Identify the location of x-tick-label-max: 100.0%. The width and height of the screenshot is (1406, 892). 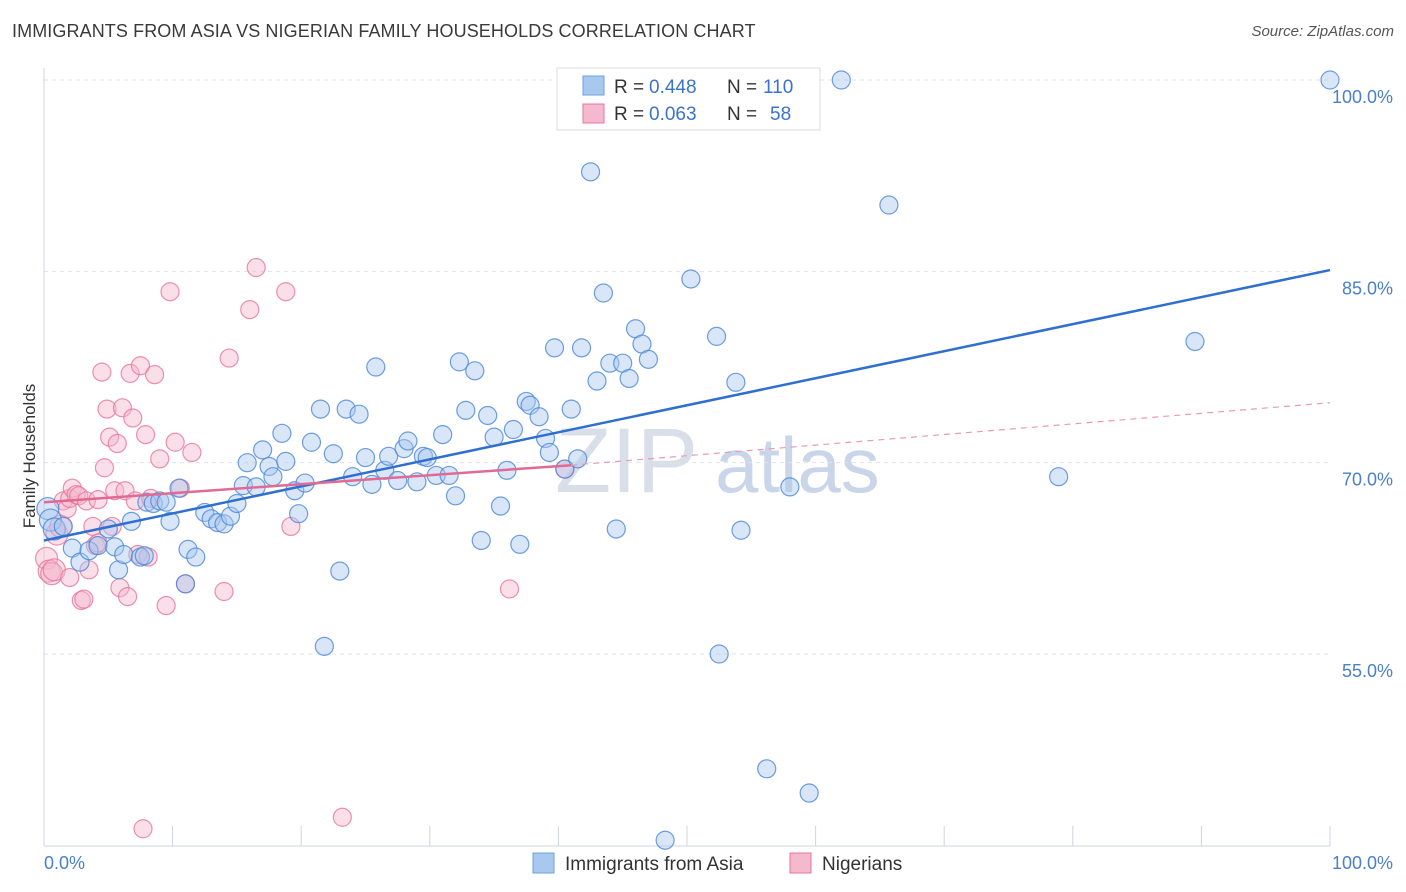
(1362, 863).